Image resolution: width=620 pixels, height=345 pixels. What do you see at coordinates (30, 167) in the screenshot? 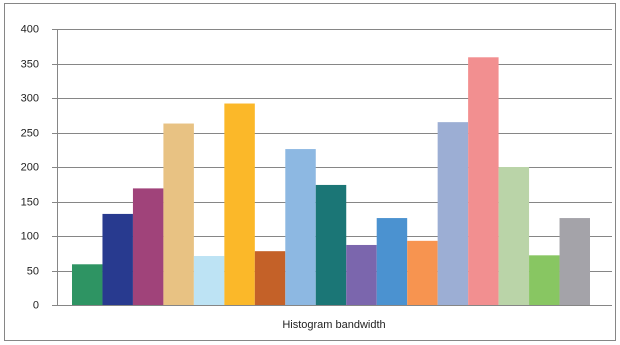
I see `y-tick-label: 200` at bounding box center [30, 167].